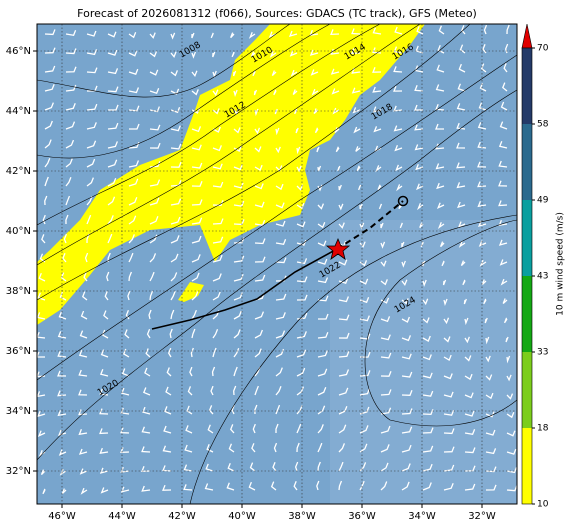 The image size is (575, 532). What do you see at coordinates (542, 353) in the screenshot?
I see `colorbar-tick-label: 33` at bounding box center [542, 353].